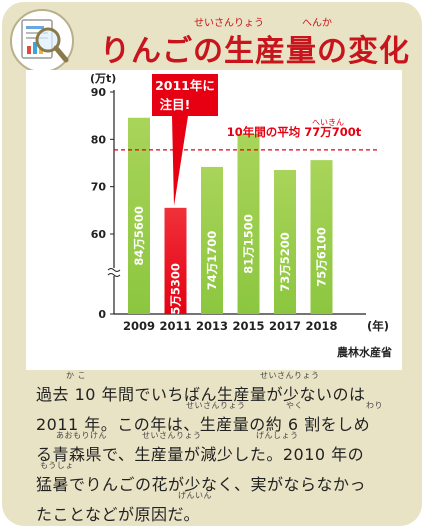 The width and height of the screenshot is (424, 528). What do you see at coordinates (102, 314) in the screenshot?
I see `y-tick-label: 0` at bounding box center [102, 314].